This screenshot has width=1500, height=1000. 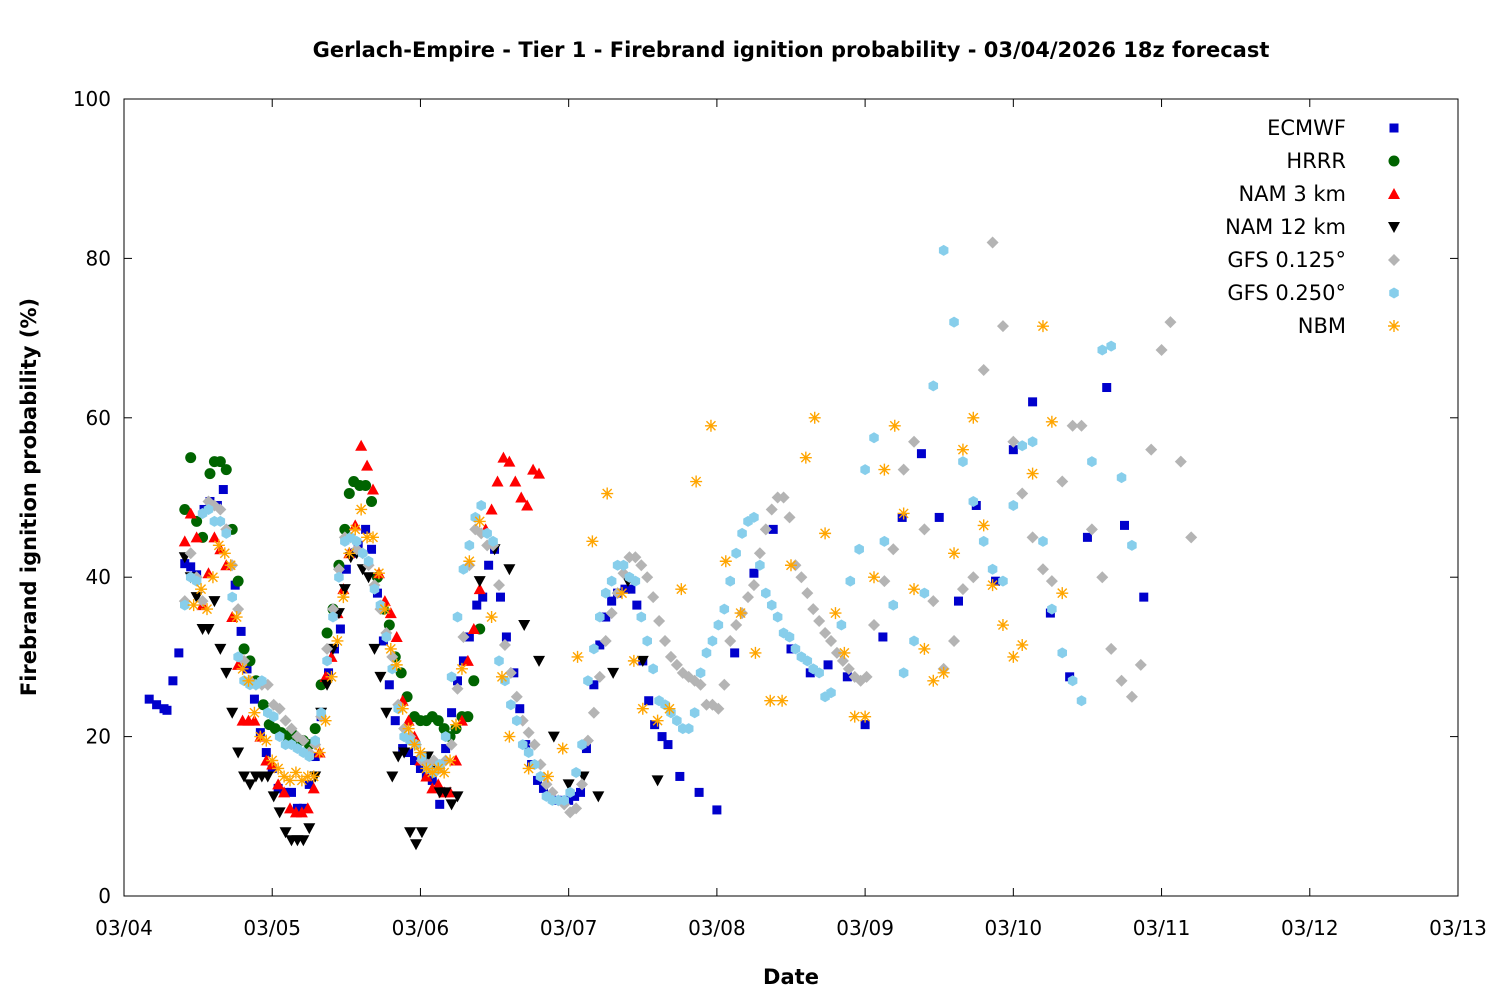 What do you see at coordinates (92, 99) in the screenshot?
I see `y-tick-label: 100` at bounding box center [92, 99].